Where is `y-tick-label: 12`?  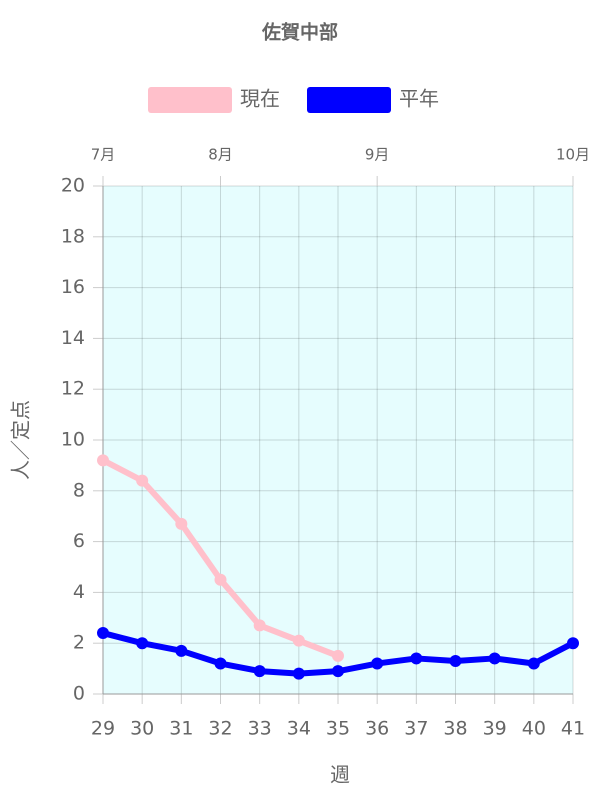 y-tick-label: 12 is located at coordinates (73, 389).